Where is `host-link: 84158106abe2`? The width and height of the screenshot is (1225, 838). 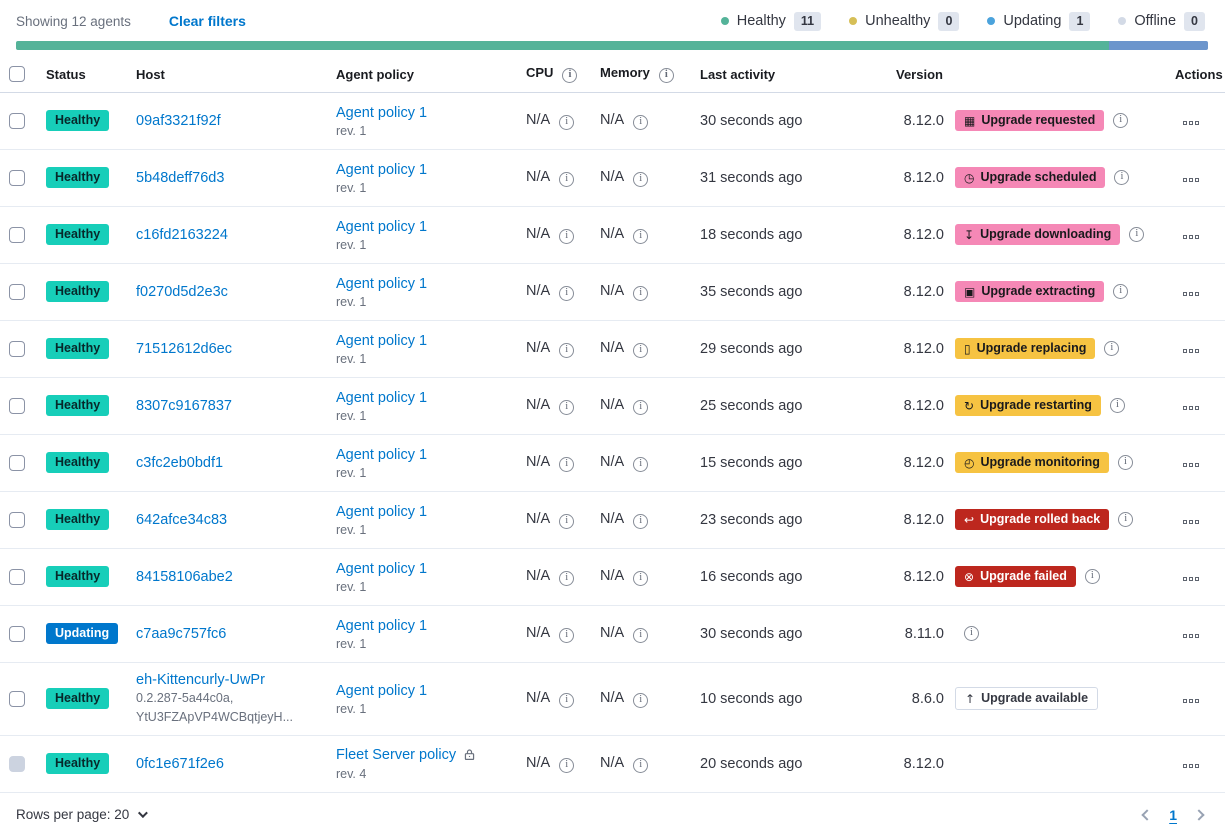 host-link: 84158106abe2 is located at coordinates (184, 577).